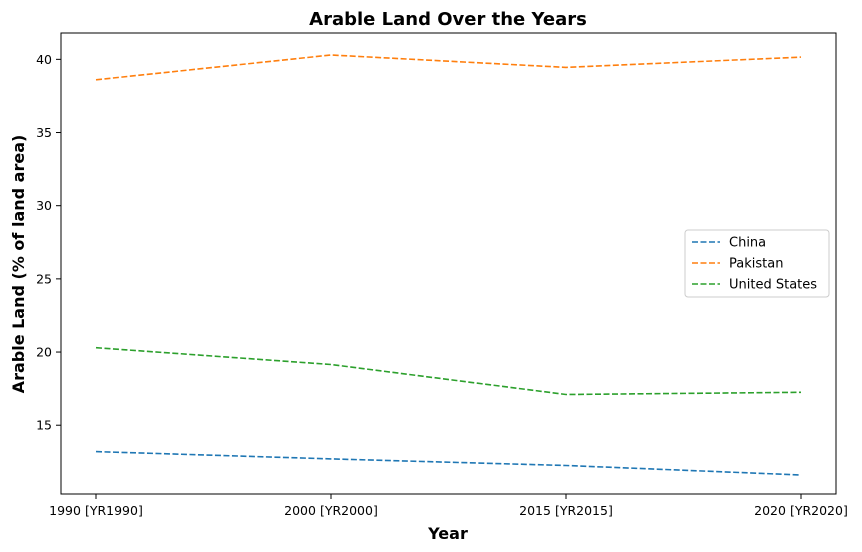  Describe the element at coordinates (48, 242) in the screenshot. I see `y-axis: 15 20 25 30 35 40` at that location.